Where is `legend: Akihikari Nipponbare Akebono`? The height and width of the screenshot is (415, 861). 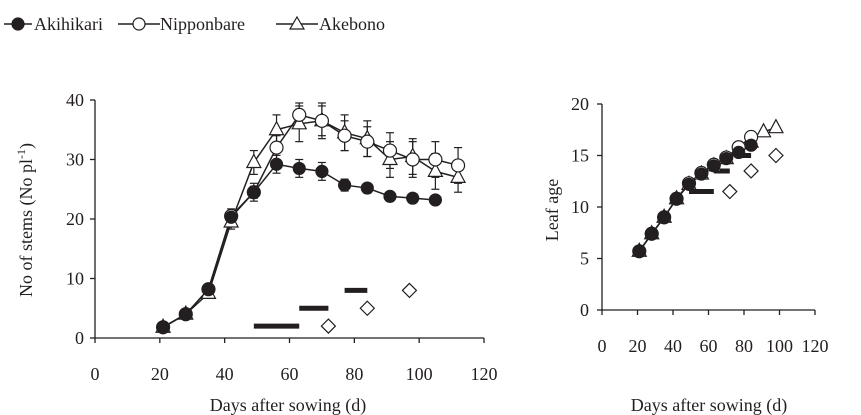
legend: Akihikari Nipponbare Akebono is located at coordinates (194, 24).